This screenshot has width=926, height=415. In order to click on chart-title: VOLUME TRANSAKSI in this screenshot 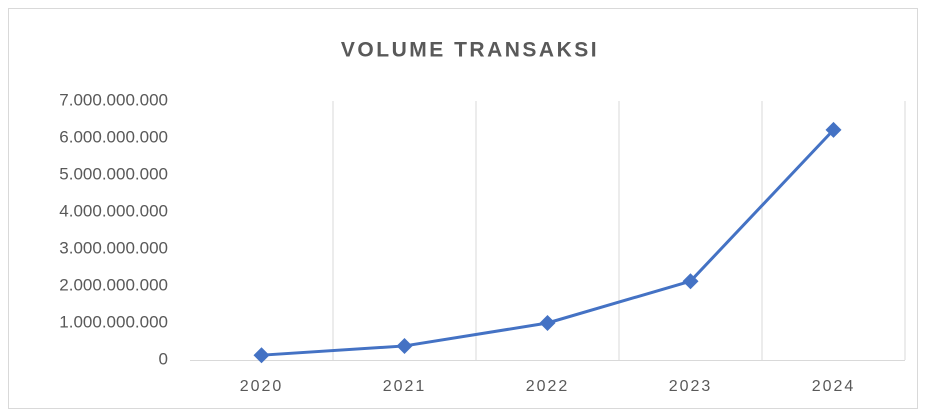, I will do `click(470, 50)`.